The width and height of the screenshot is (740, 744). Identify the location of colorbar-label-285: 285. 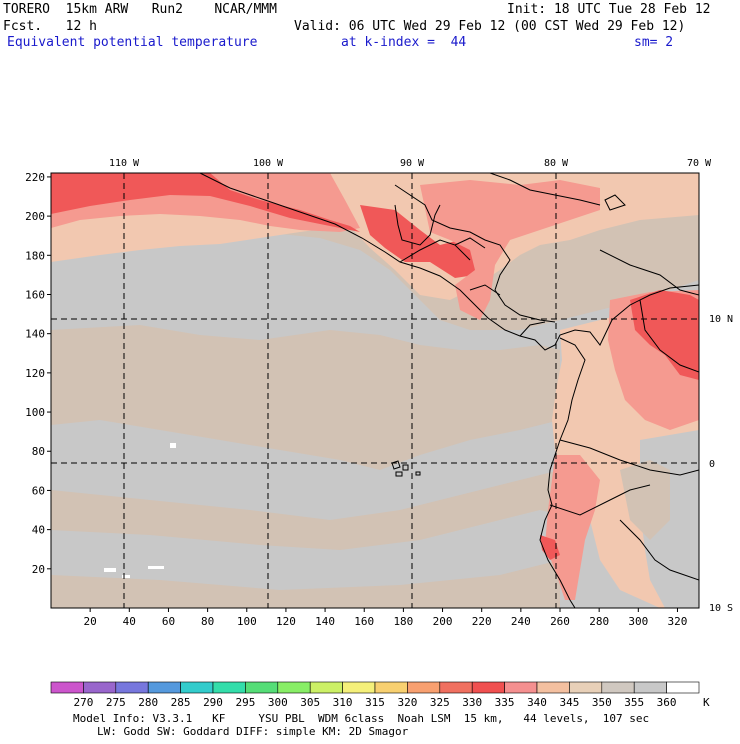
(181, 702).